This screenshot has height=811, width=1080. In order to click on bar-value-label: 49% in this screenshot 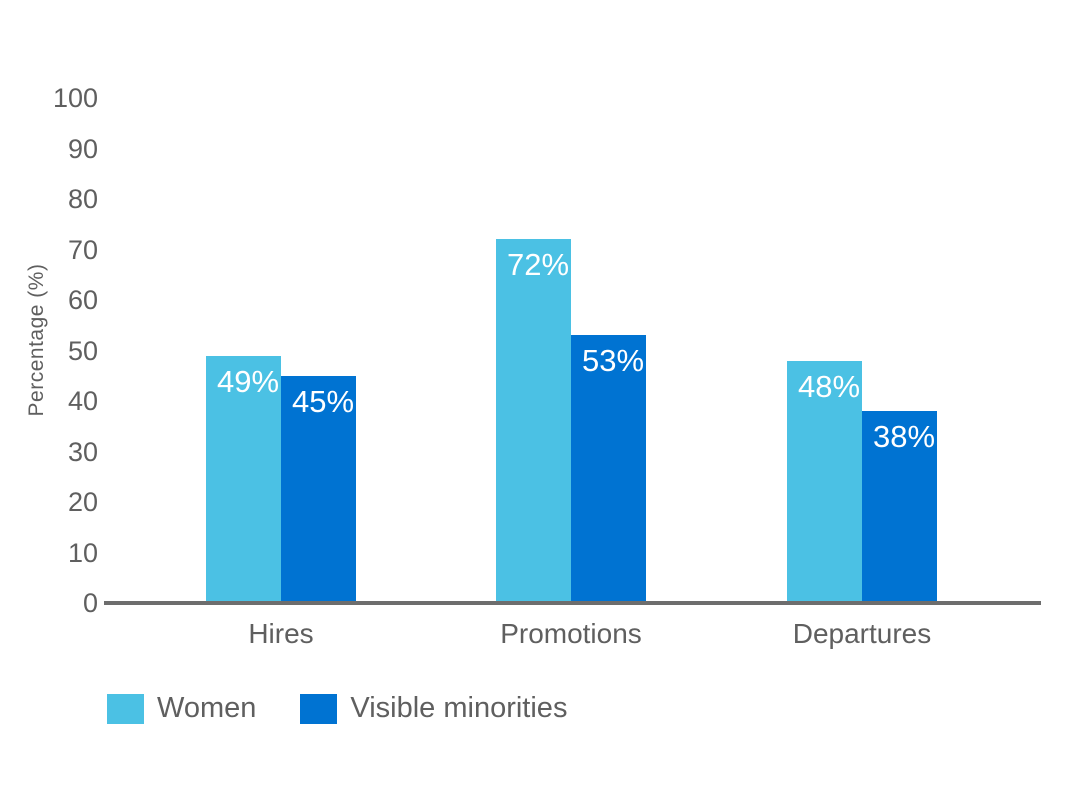, I will do `click(248, 381)`.